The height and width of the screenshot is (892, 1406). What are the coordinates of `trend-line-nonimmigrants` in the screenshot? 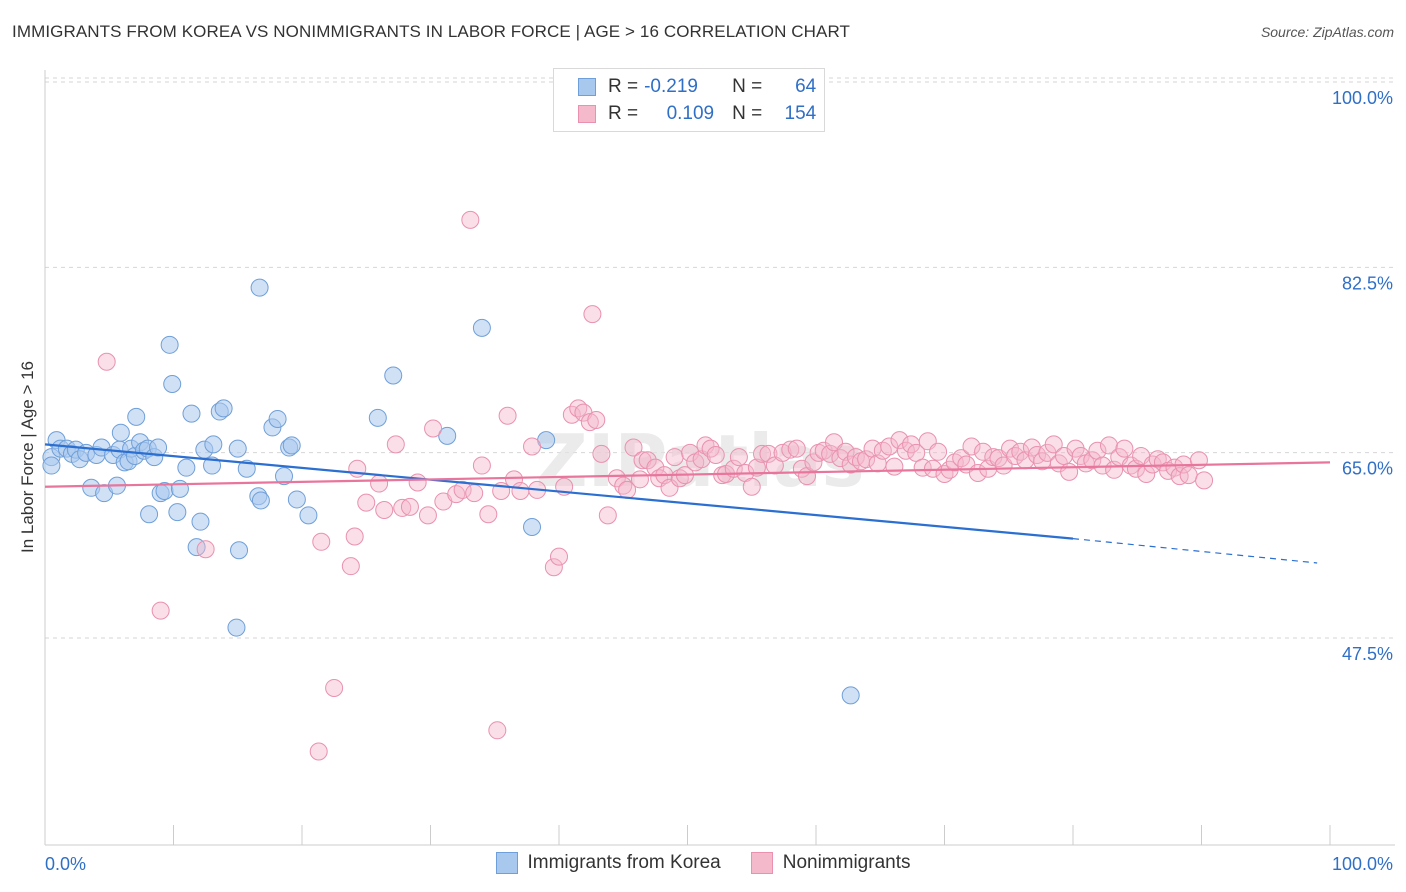 It's located at (687, 474).